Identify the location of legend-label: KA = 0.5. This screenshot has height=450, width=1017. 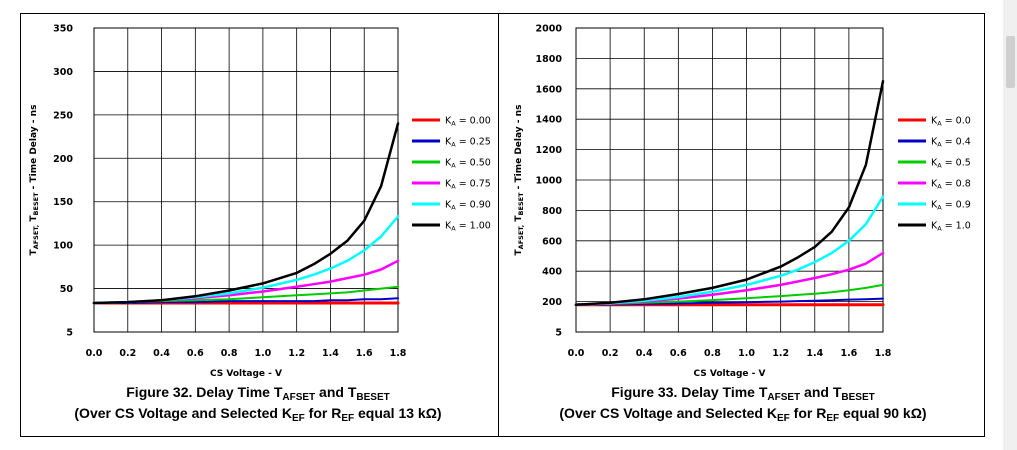
(951, 164).